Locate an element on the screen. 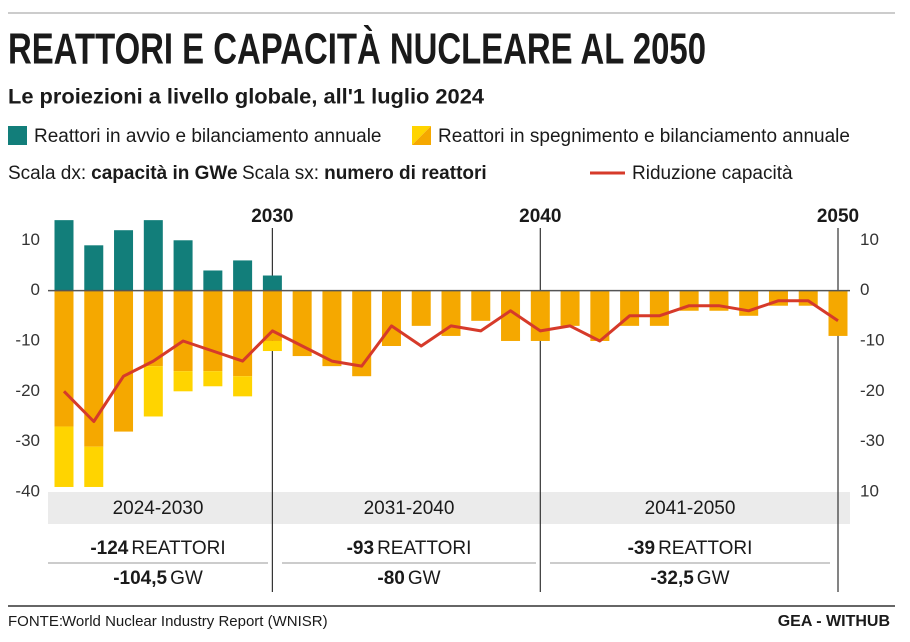  capacity-summary: -104,5 GW is located at coordinates (158, 578).